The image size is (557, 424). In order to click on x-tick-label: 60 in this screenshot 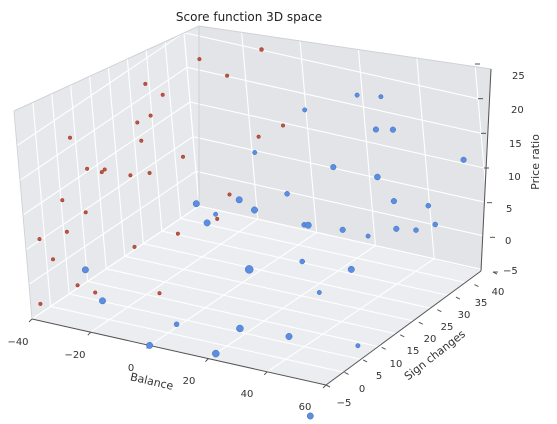, I will do `click(305, 407)`.